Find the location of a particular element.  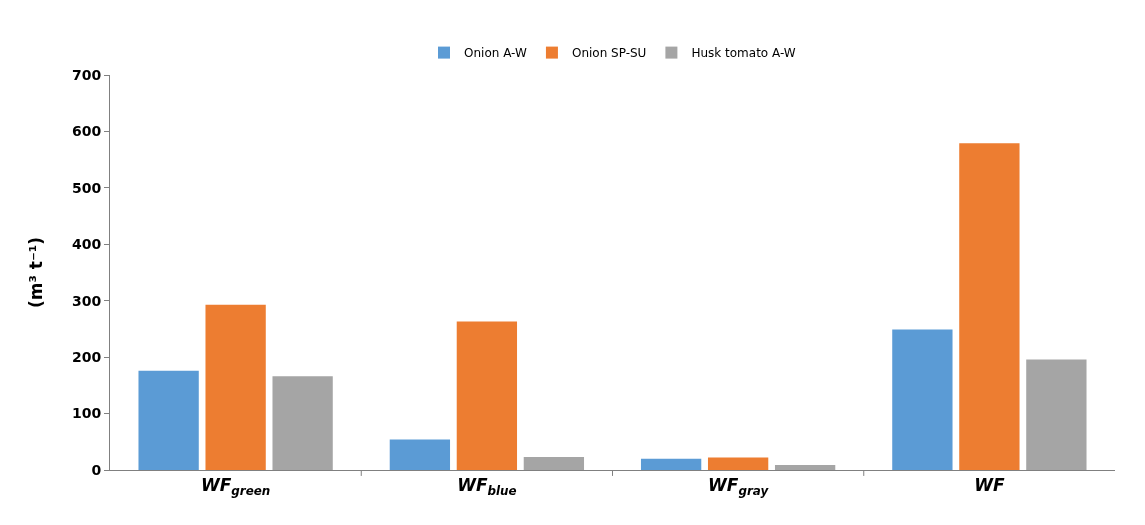

y-axis-title: (m³ t⁻¹) is located at coordinates (35, 272).